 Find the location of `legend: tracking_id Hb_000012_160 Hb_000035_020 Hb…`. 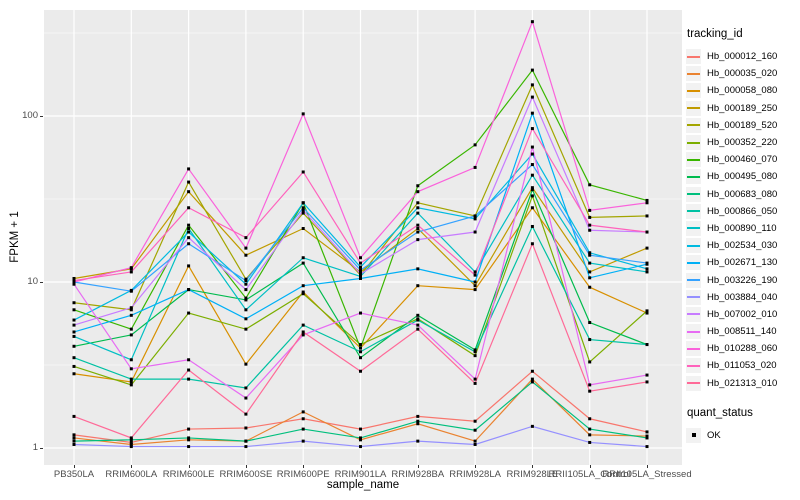

legend: tracking_id Hb_000012_160 Hb_000035_020 Hb… is located at coordinates (742, 236).